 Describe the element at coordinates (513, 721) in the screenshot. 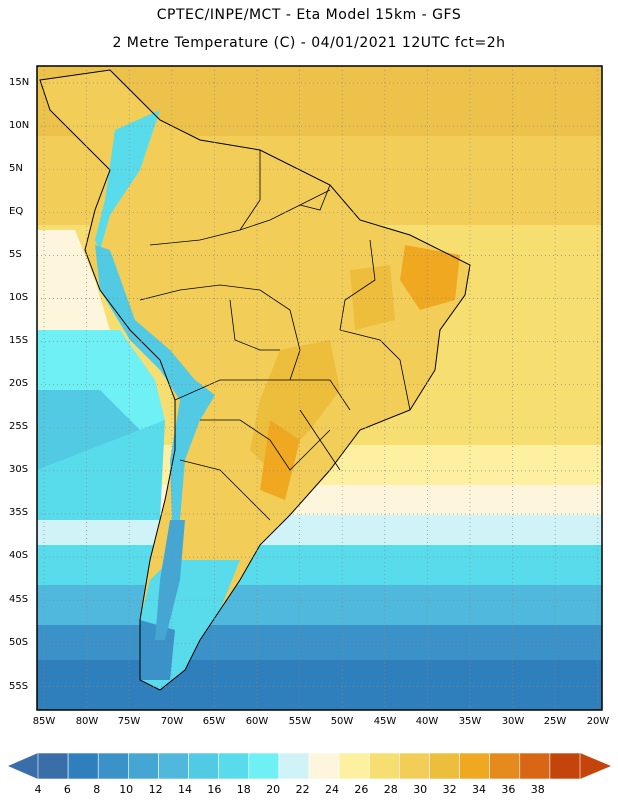

I see `lon-label: 30W` at that location.